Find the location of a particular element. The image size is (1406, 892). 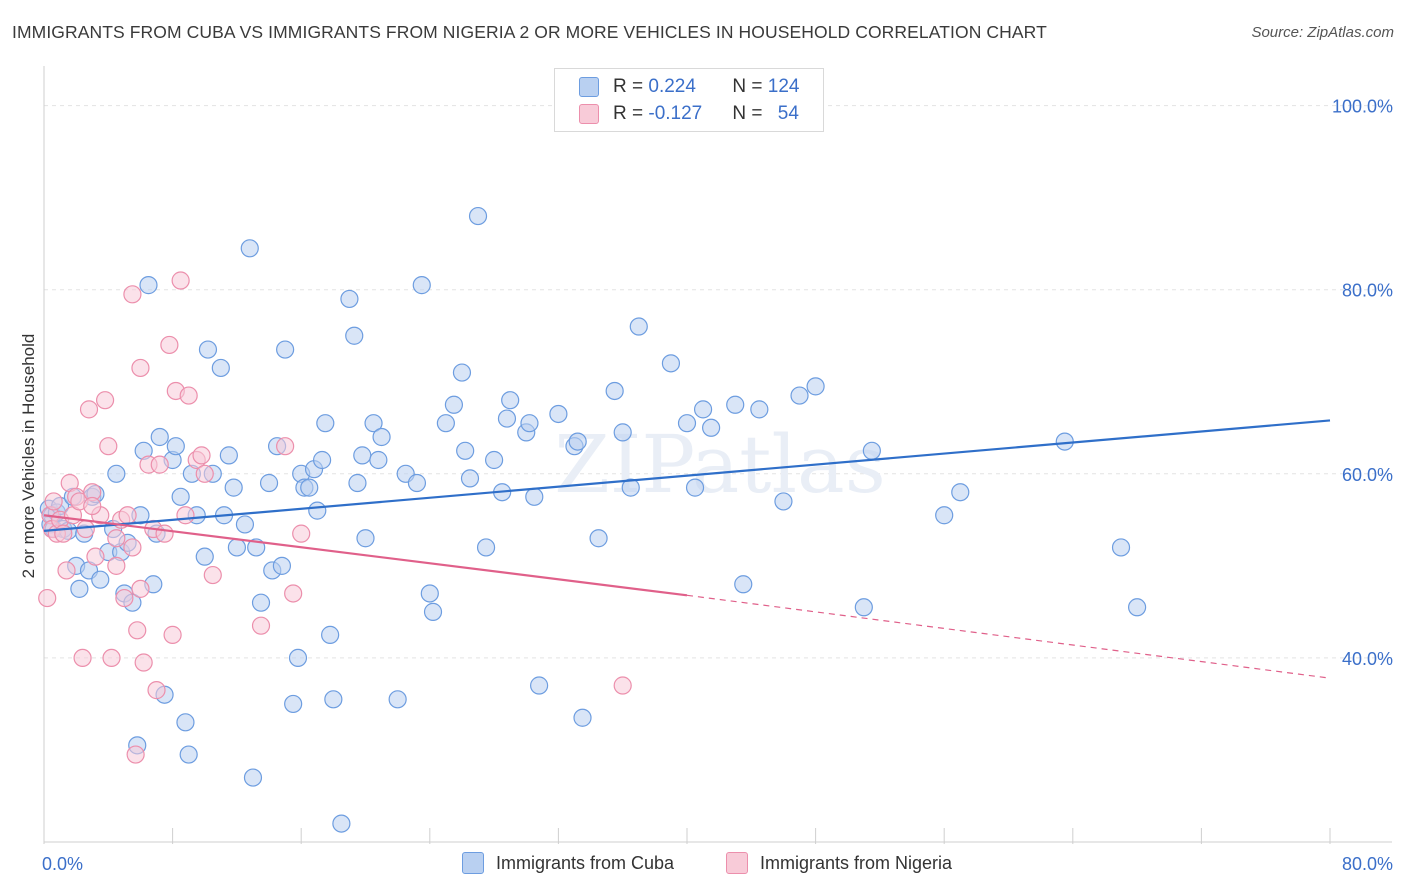

legend-r-value-cuba: 0.224 is located at coordinates (672, 86).